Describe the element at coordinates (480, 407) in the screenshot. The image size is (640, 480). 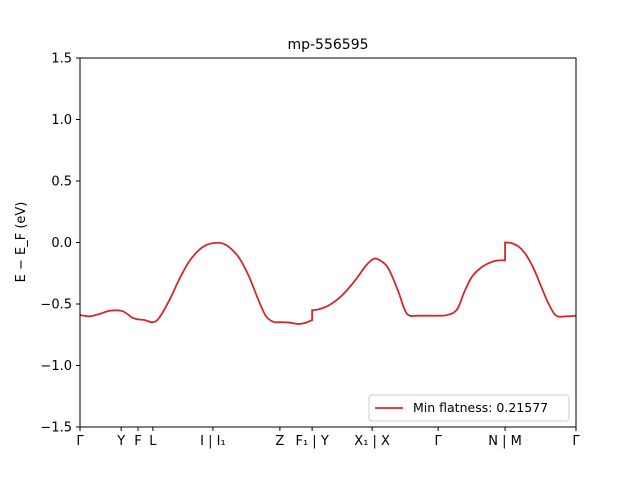
I see `legend-label: Min flatness: 0.21577` at that location.